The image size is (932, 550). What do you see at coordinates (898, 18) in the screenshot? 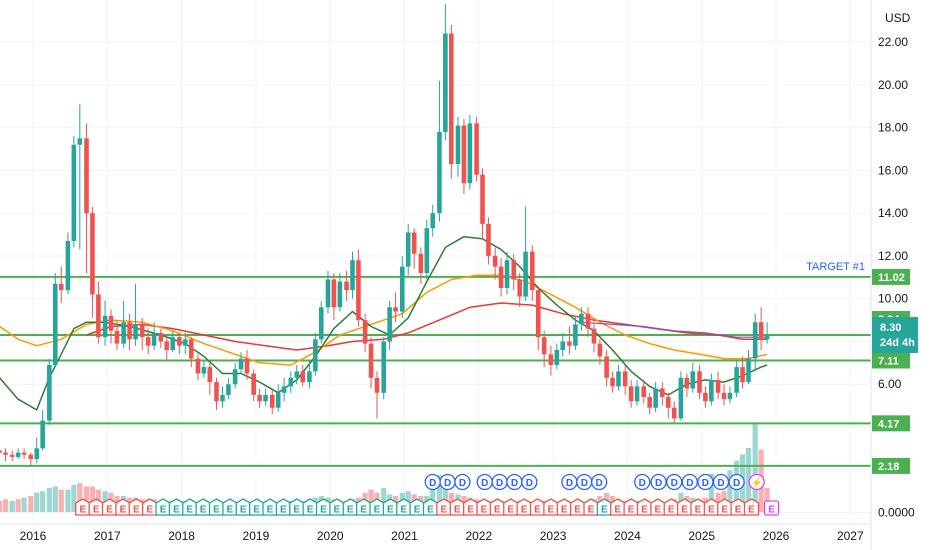
I see `currency-label: USD` at bounding box center [898, 18].